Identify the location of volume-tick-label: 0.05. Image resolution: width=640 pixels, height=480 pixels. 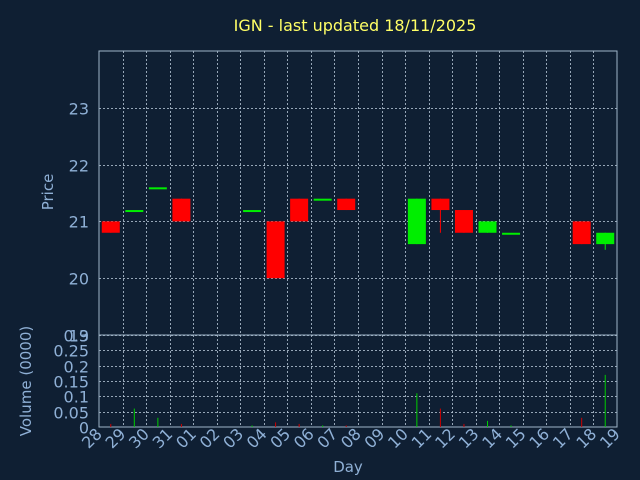
(71, 413).